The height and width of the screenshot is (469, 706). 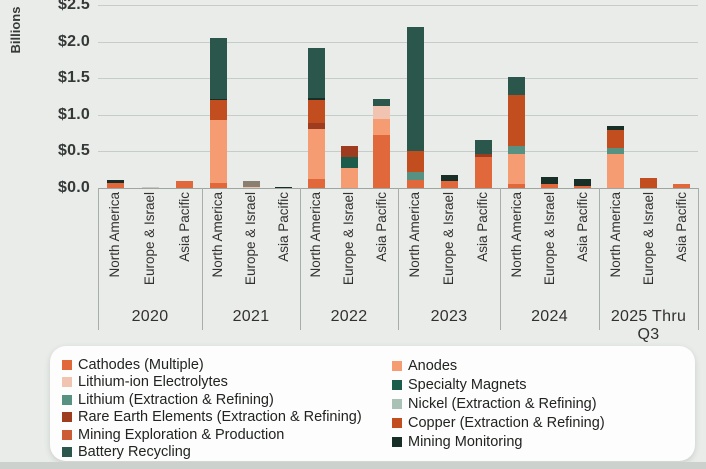 What do you see at coordinates (227, 365) in the screenshot?
I see `legend-item: Cathodes (Multiple)` at bounding box center [227, 365].